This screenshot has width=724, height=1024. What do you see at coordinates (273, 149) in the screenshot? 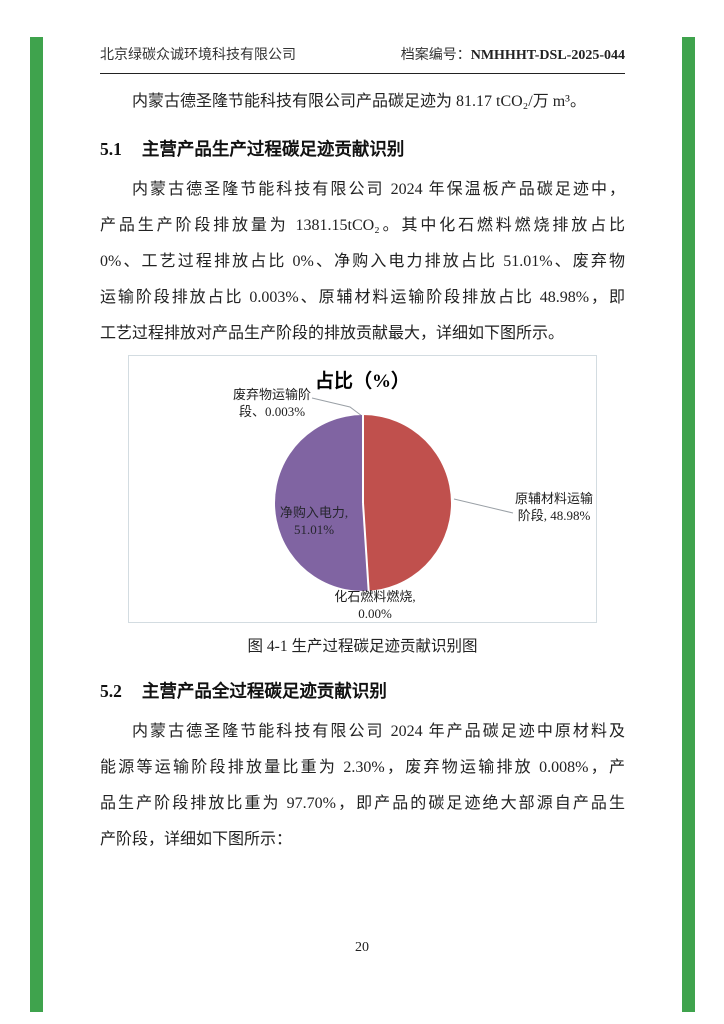
I see `section-5-1-title: 主营产品生产过程碳足迹贡献识别` at bounding box center [273, 149].